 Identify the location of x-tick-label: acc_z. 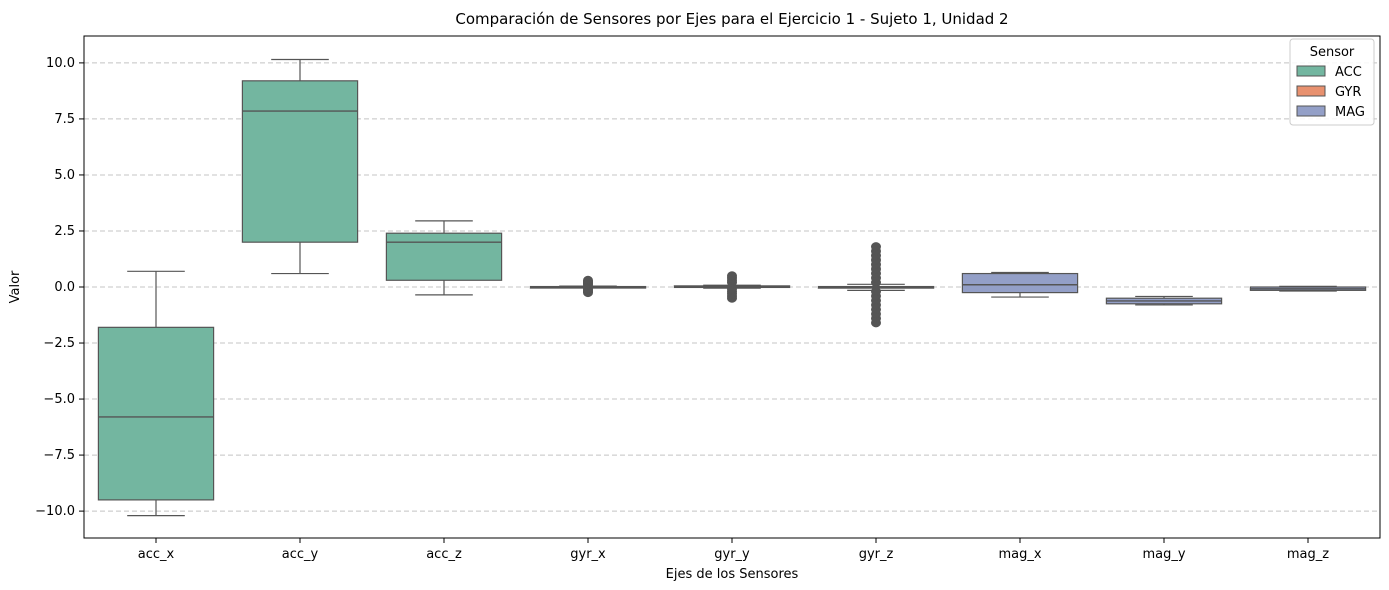
(444, 554).